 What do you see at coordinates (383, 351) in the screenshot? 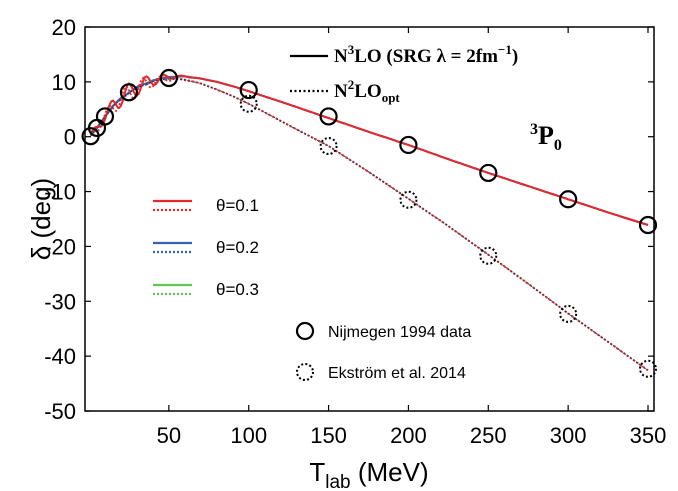
I see `legend-data: Nijmegen 1994 data Ekström et al. 2014` at bounding box center [383, 351].